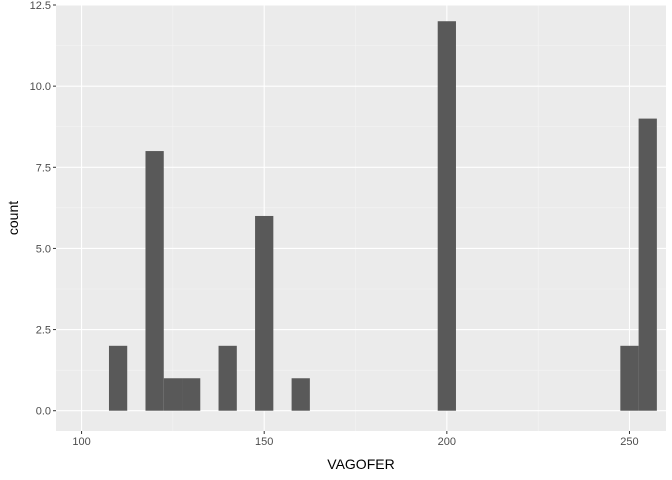 The height and width of the screenshot is (480, 672). I want to click on y-tick-label: 12.5, so click(40, 6).